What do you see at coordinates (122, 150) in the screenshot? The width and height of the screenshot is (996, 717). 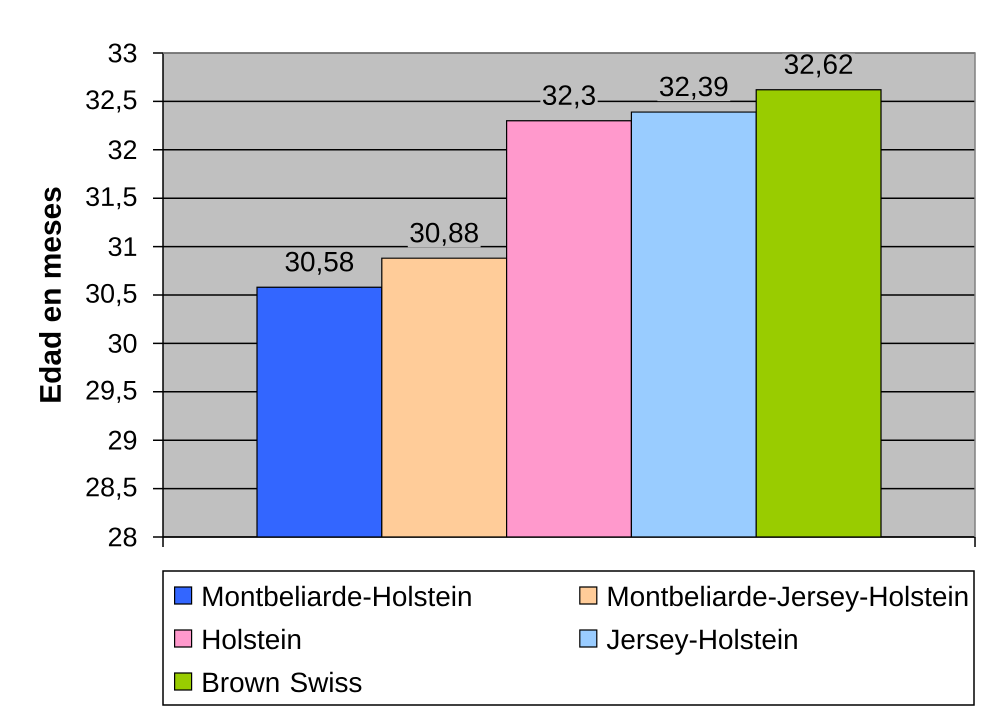 I see `y-tick-label: 32` at bounding box center [122, 150].